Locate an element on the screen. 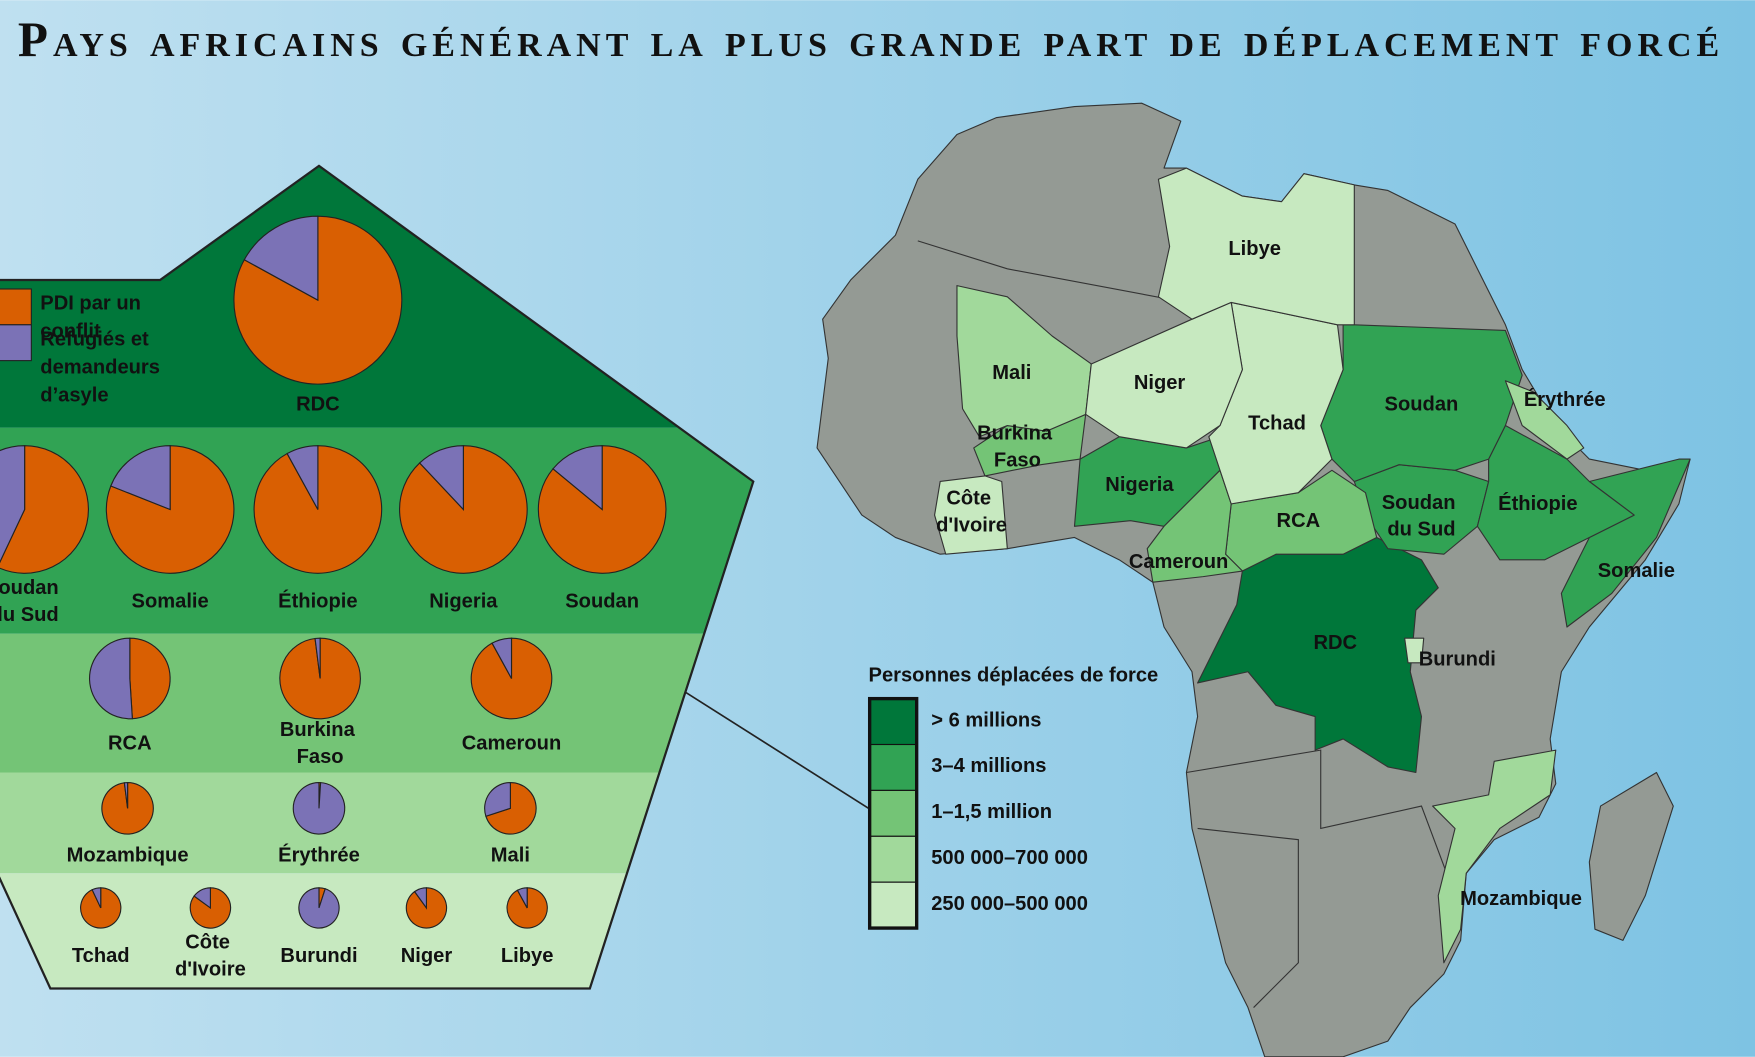 The height and width of the screenshot is (1057, 1755). pie-label: Cameroun is located at coordinates (512, 744).